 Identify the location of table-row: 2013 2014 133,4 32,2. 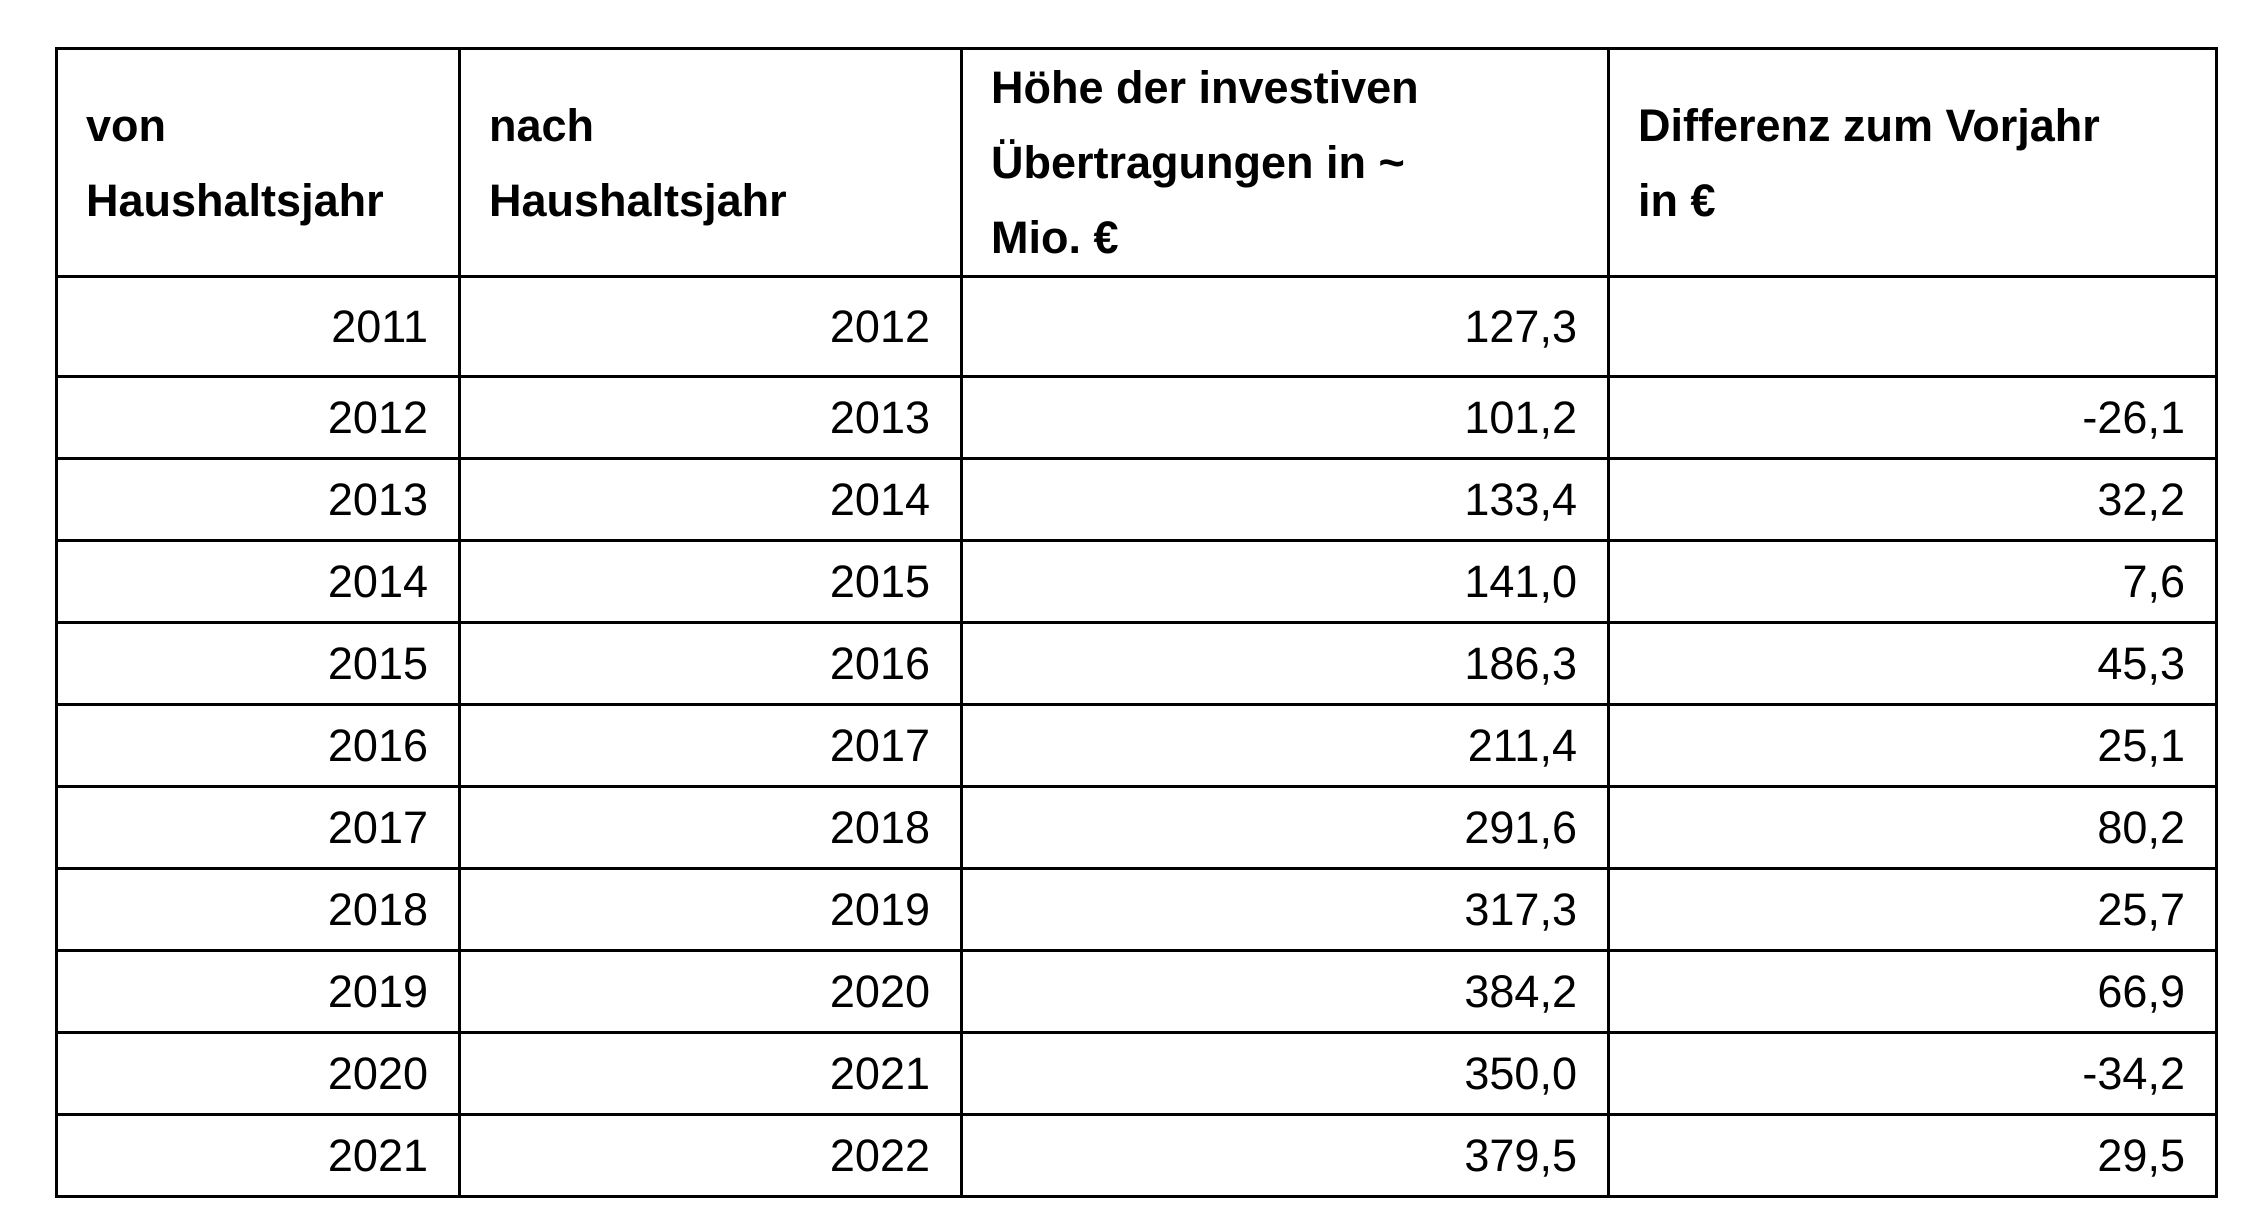
(1136, 499).